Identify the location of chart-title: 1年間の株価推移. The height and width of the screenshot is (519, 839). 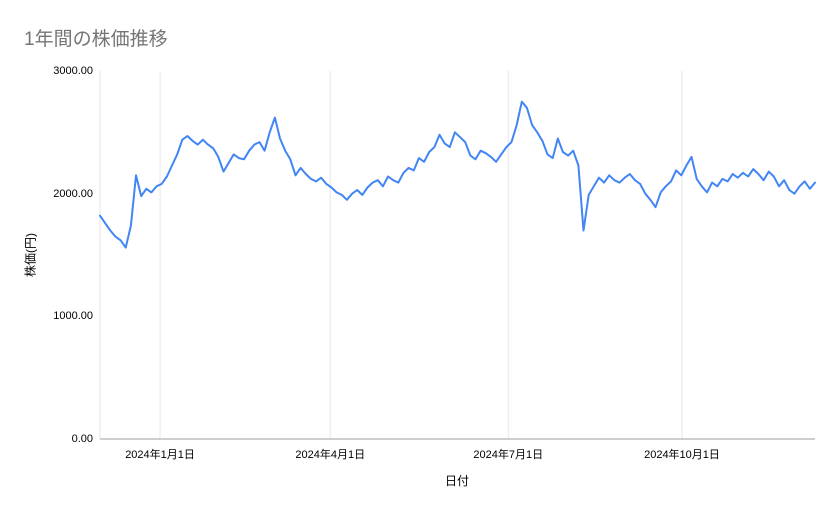
(96, 39).